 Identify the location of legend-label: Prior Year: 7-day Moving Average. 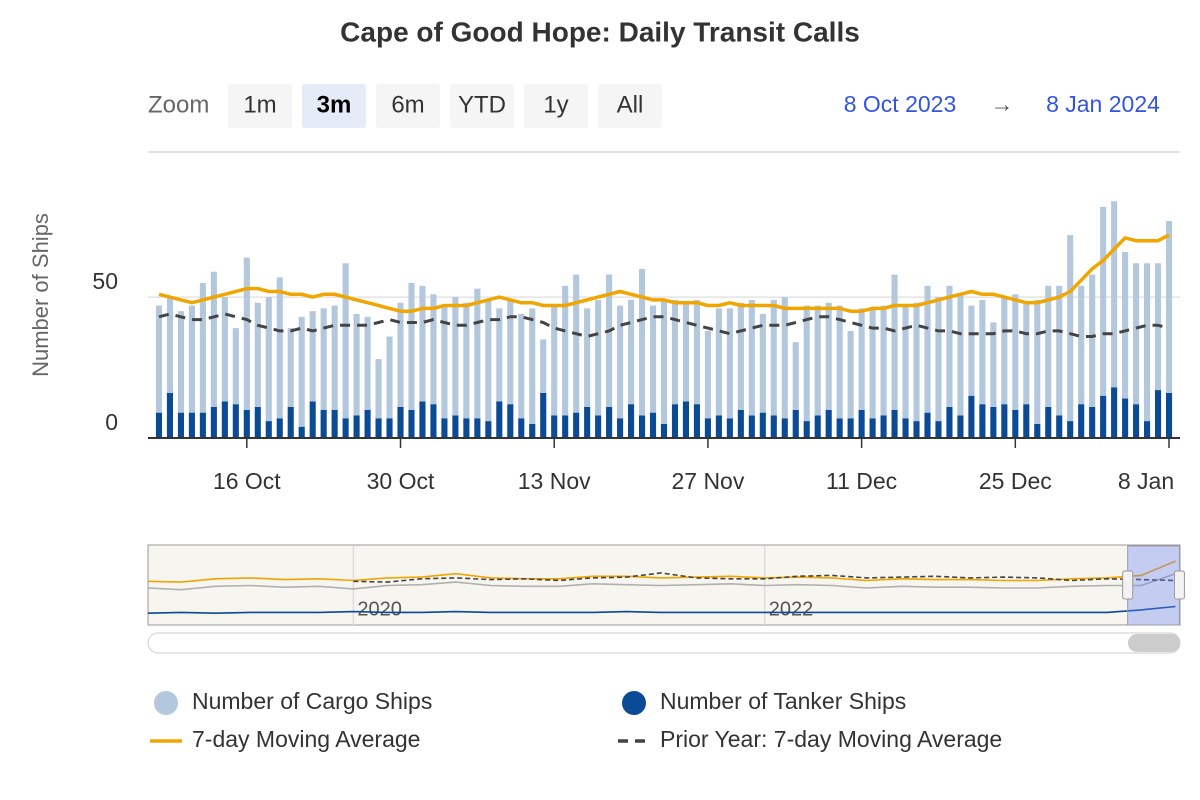
(831, 739).